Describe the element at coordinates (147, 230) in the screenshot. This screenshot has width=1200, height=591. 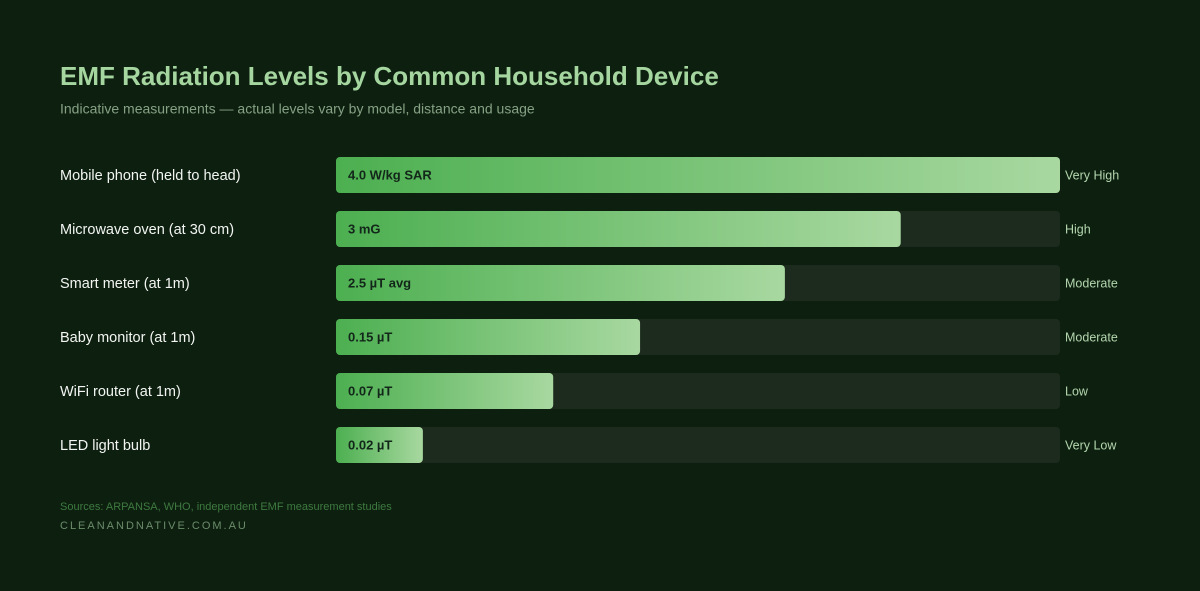
I see `category-label: Microwave oven (at 30 cm)` at that location.